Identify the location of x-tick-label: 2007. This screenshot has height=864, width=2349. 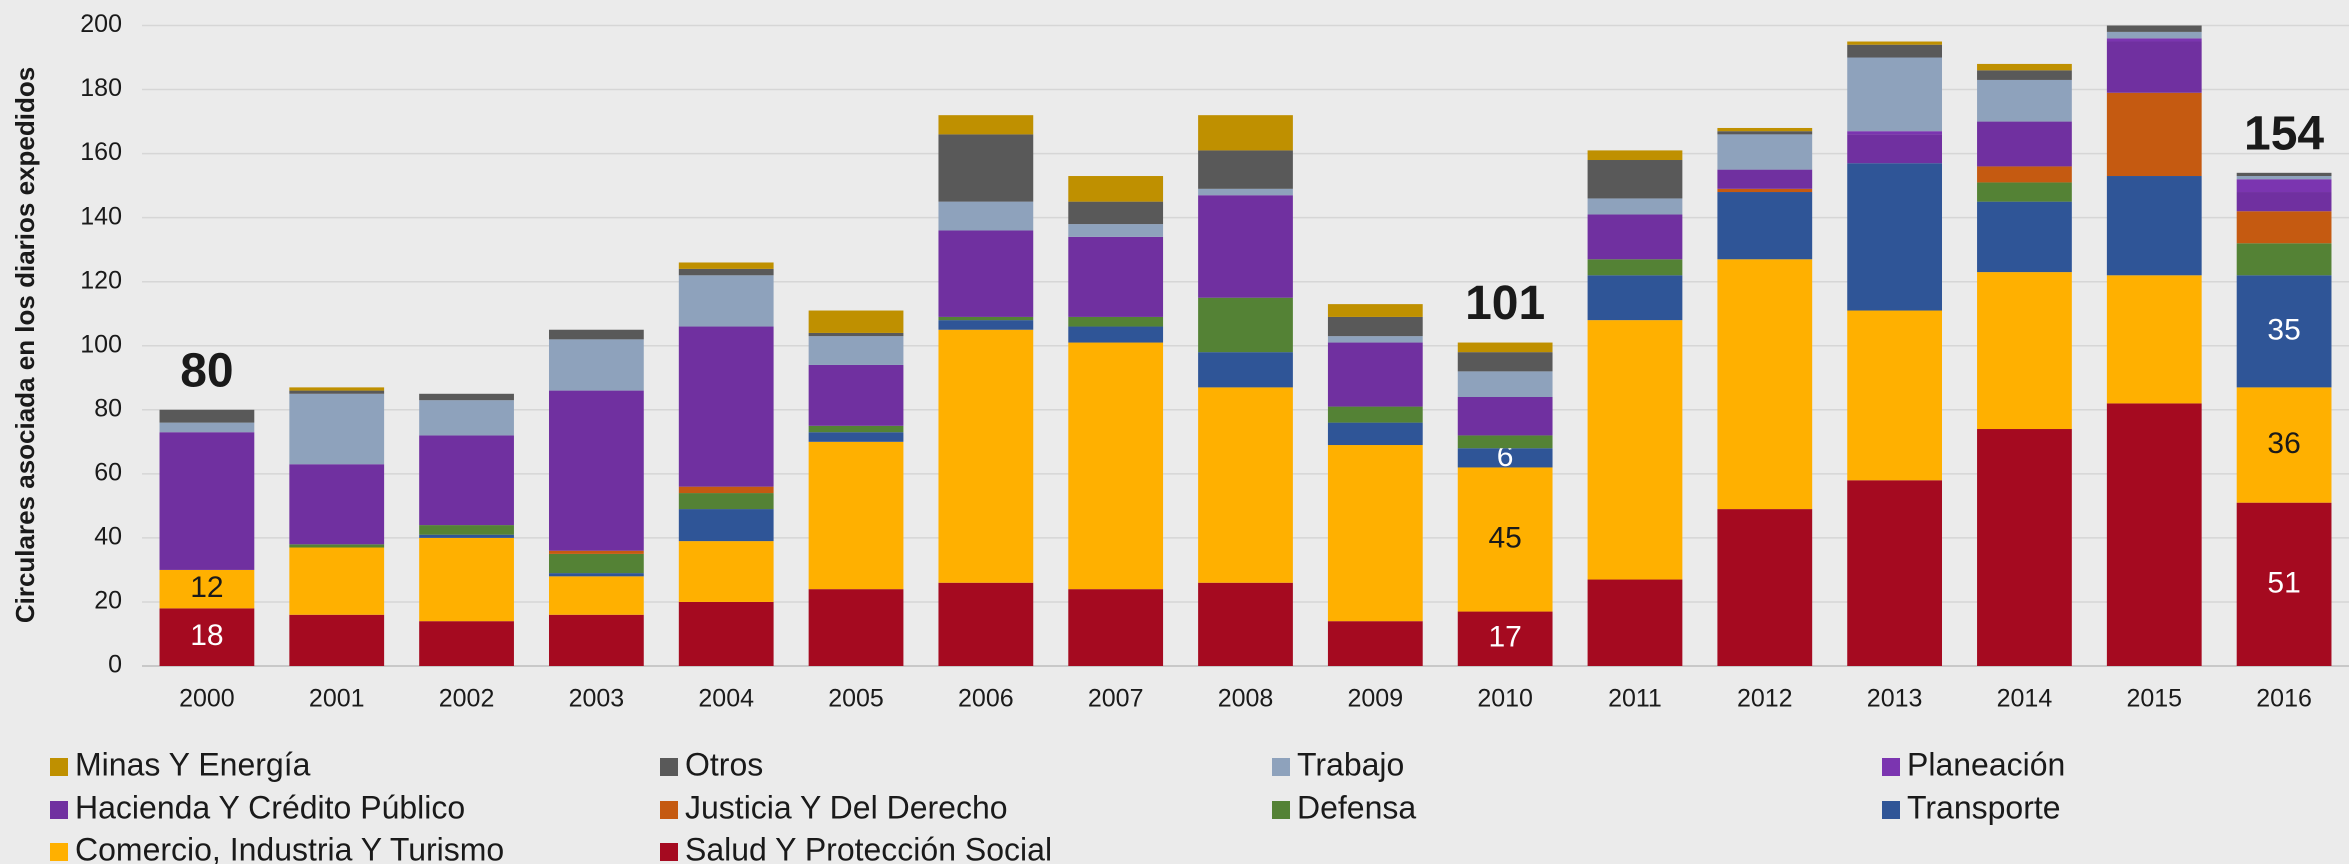
(1116, 699).